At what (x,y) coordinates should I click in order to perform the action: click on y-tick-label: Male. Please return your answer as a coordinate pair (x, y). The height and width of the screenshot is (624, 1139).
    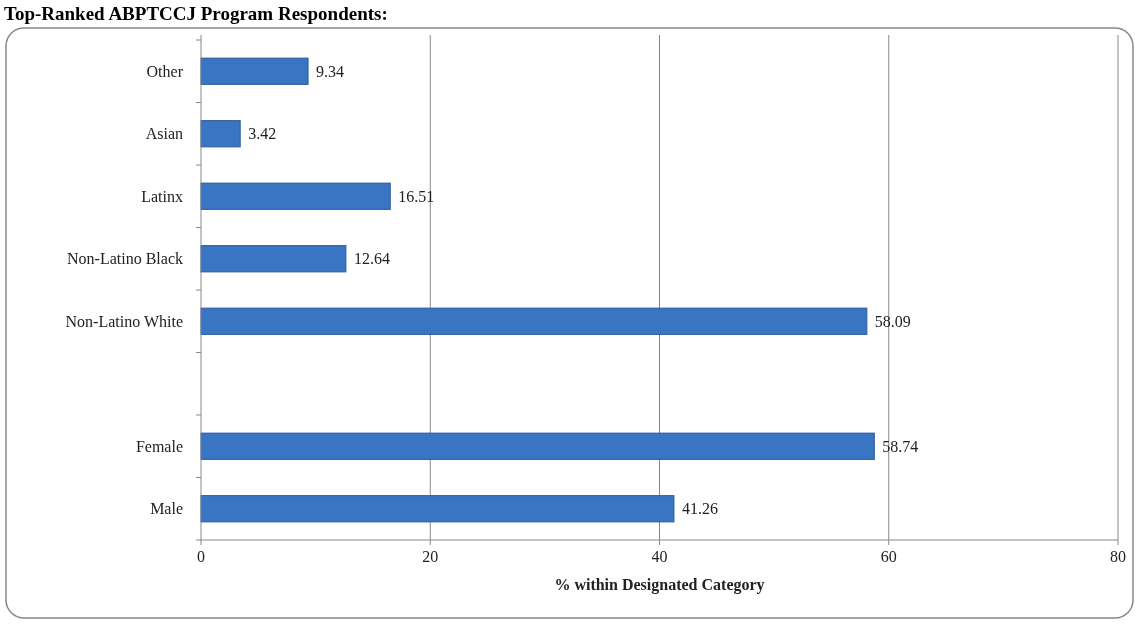
    Looking at the image, I should click on (166, 509).